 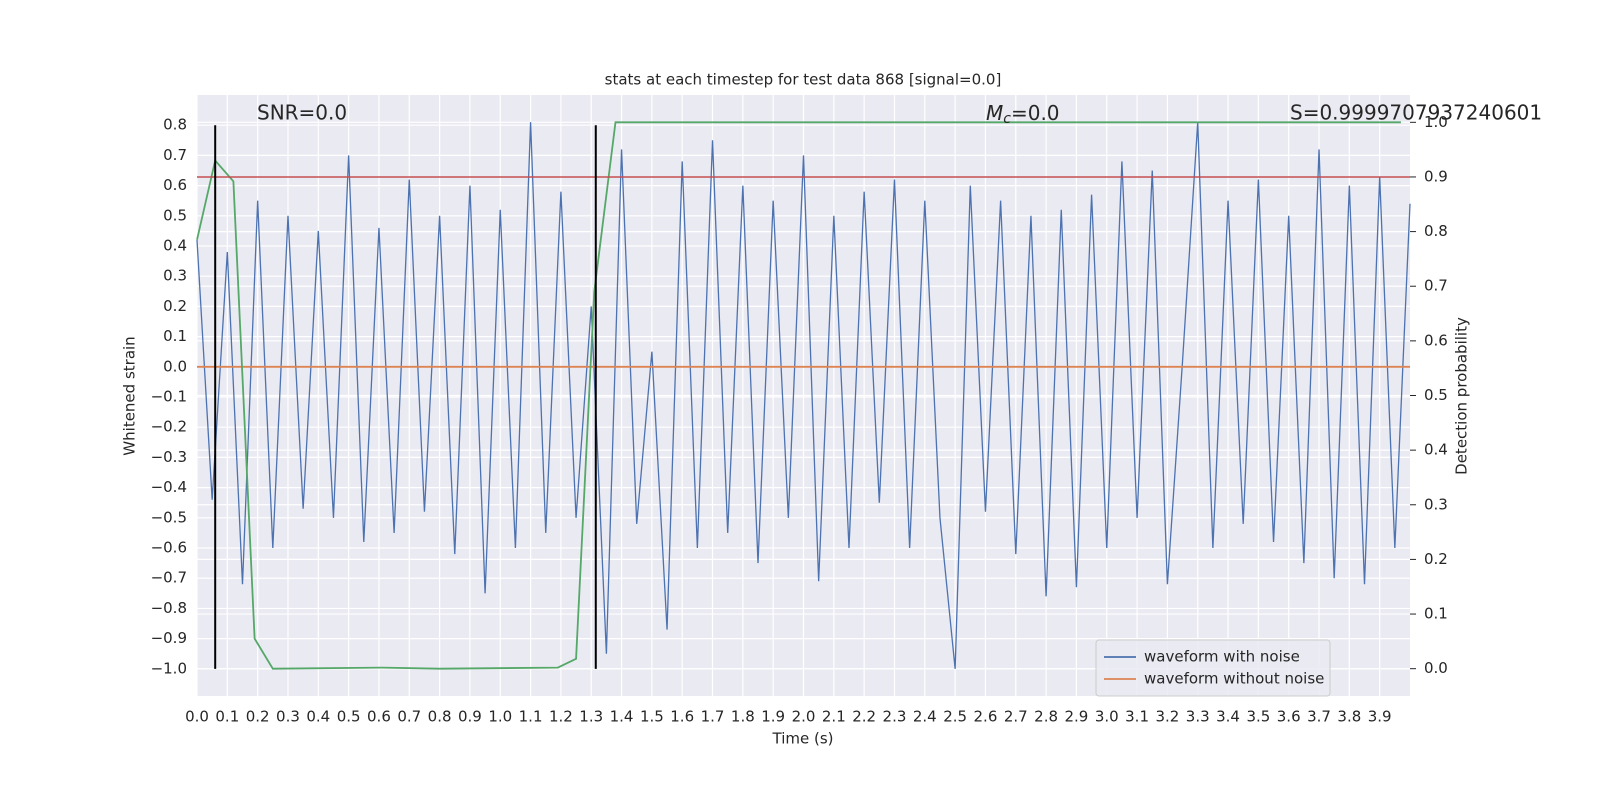 What do you see at coordinates (1046, 717) in the screenshot?
I see `x-tick-label: 2.8` at bounding box center [1046, 717].